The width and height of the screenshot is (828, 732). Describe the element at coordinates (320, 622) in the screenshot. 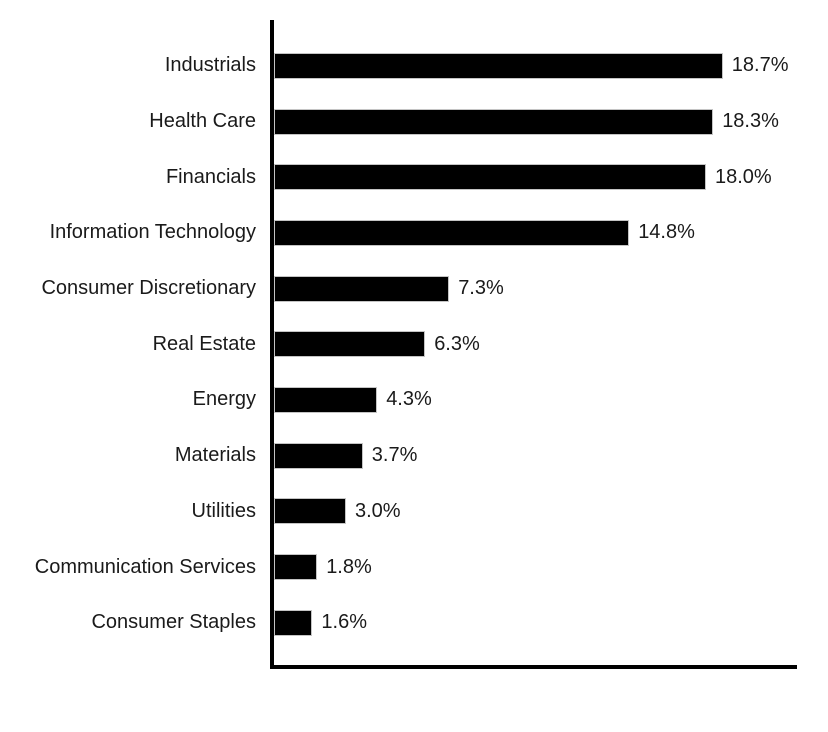

I see `bar-wrap: 1.6%` at that location.